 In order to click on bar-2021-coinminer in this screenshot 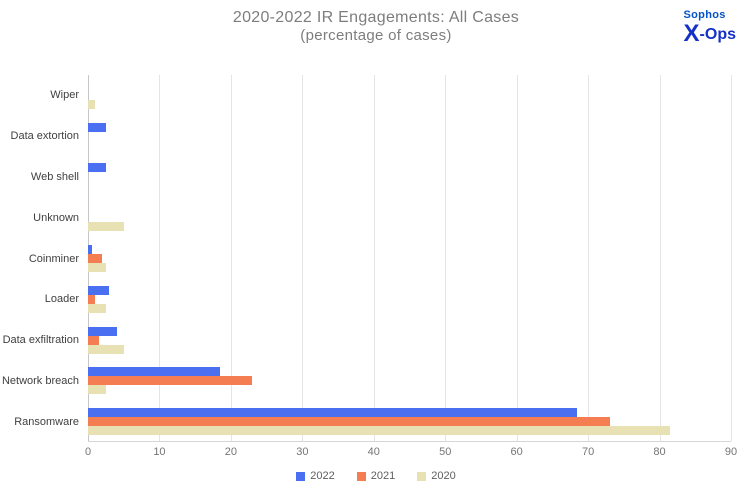, I will do `click(95, 259)`.